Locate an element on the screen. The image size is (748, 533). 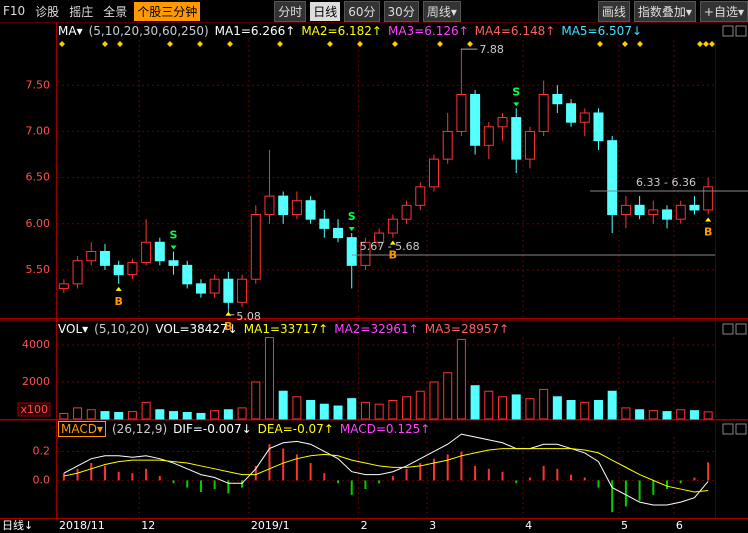
toolbar-button: 诊股 is located at coordinates (47, 11).